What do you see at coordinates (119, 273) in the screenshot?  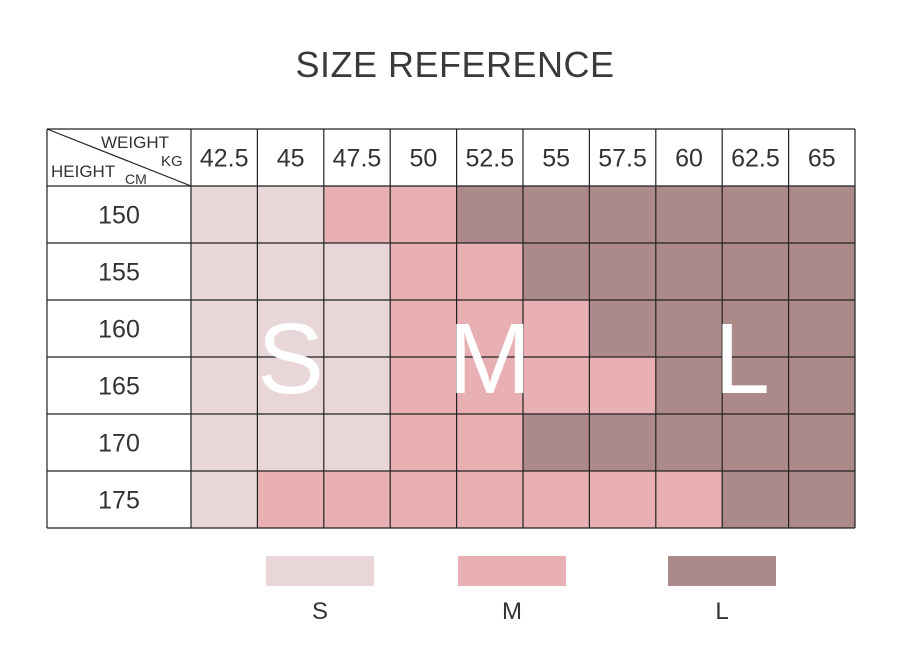 I see `height-row-label: 155` at bounding box center [119, 273].